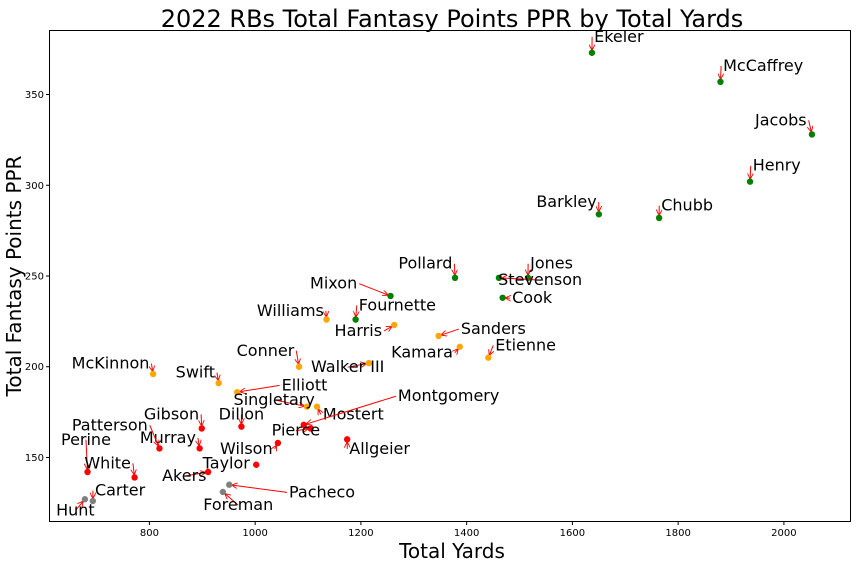  What do you see at coordinates (333, 283) in the screenshot?
I see `point-label: Mixon` at bounding box center [333, 283].